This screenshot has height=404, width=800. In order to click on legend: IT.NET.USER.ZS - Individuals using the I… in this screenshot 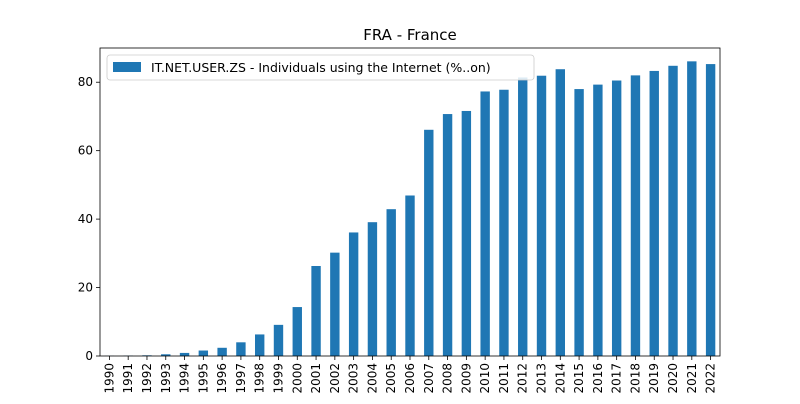, I will do `click(320, 67)`.